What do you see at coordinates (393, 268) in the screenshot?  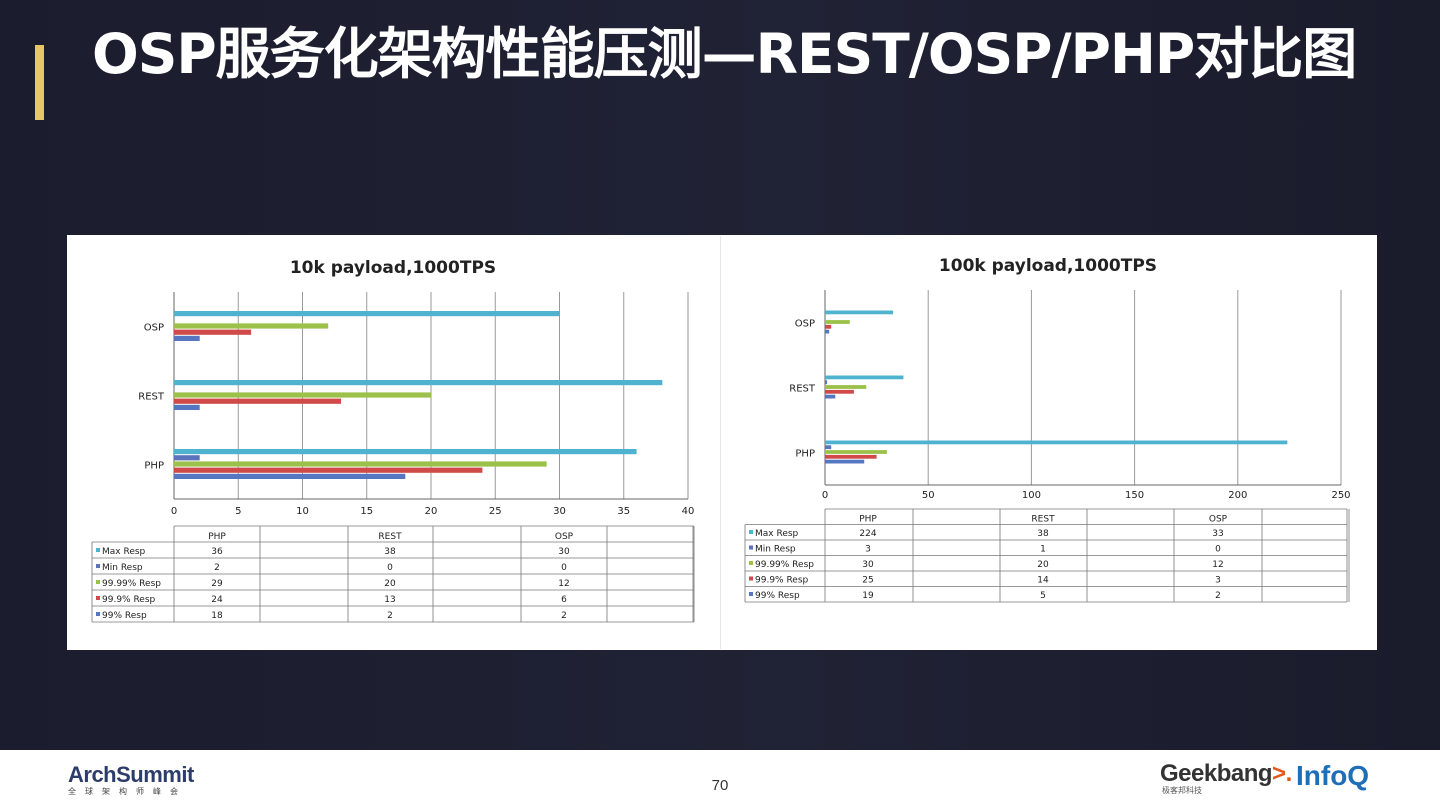 I see `chart-title: 10k payload,1000TPS` at bounding box center [393, 268].